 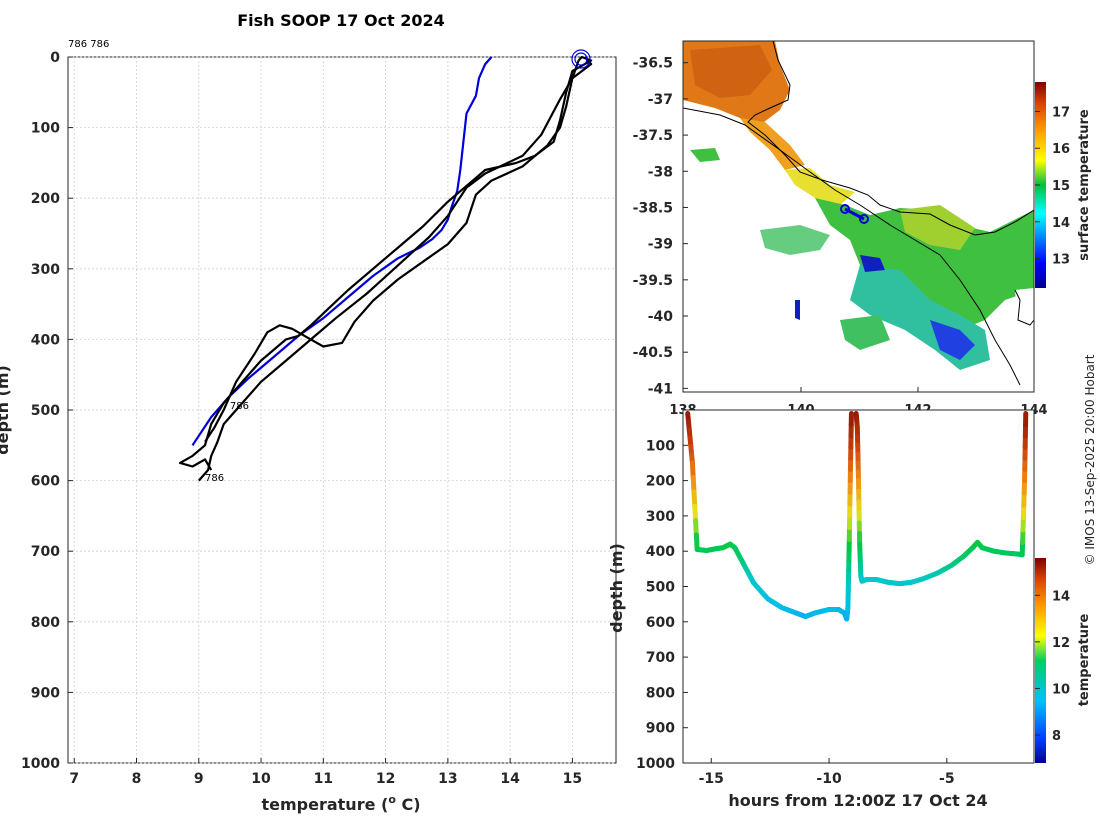 What do you see at coordinates (820, 186) in the screenshot?
I see `yellow-strip` at bounding box center [820, 186].